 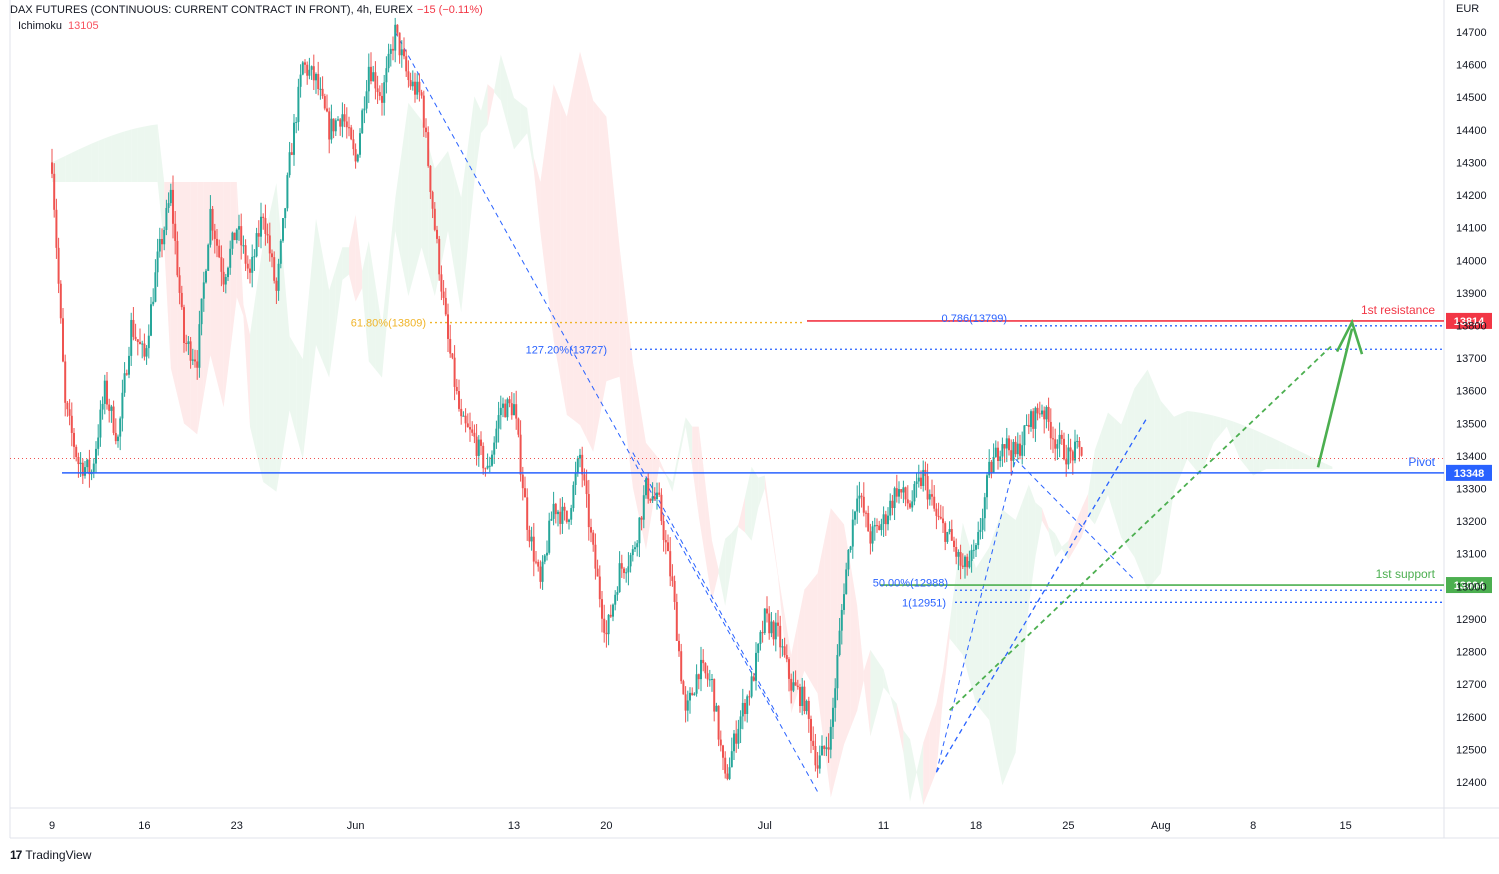 What do you see at coordinates (765, 826) in the screenshot?
I see `time-tick-label: Jul` at bounding box center [765, 826].